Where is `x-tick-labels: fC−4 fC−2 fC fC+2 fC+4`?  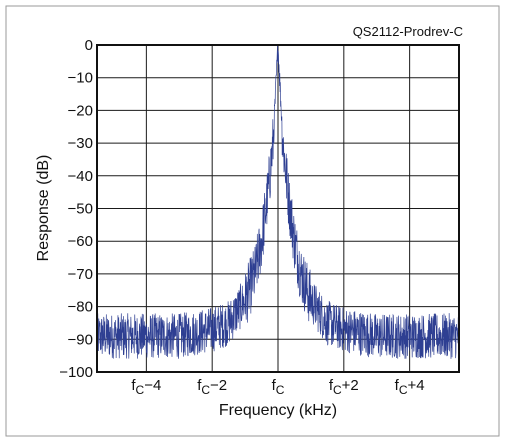
x-tick-labels: fC−4 fC−2 fC fC+2 fC+4 is located at coordinates (277, 387).